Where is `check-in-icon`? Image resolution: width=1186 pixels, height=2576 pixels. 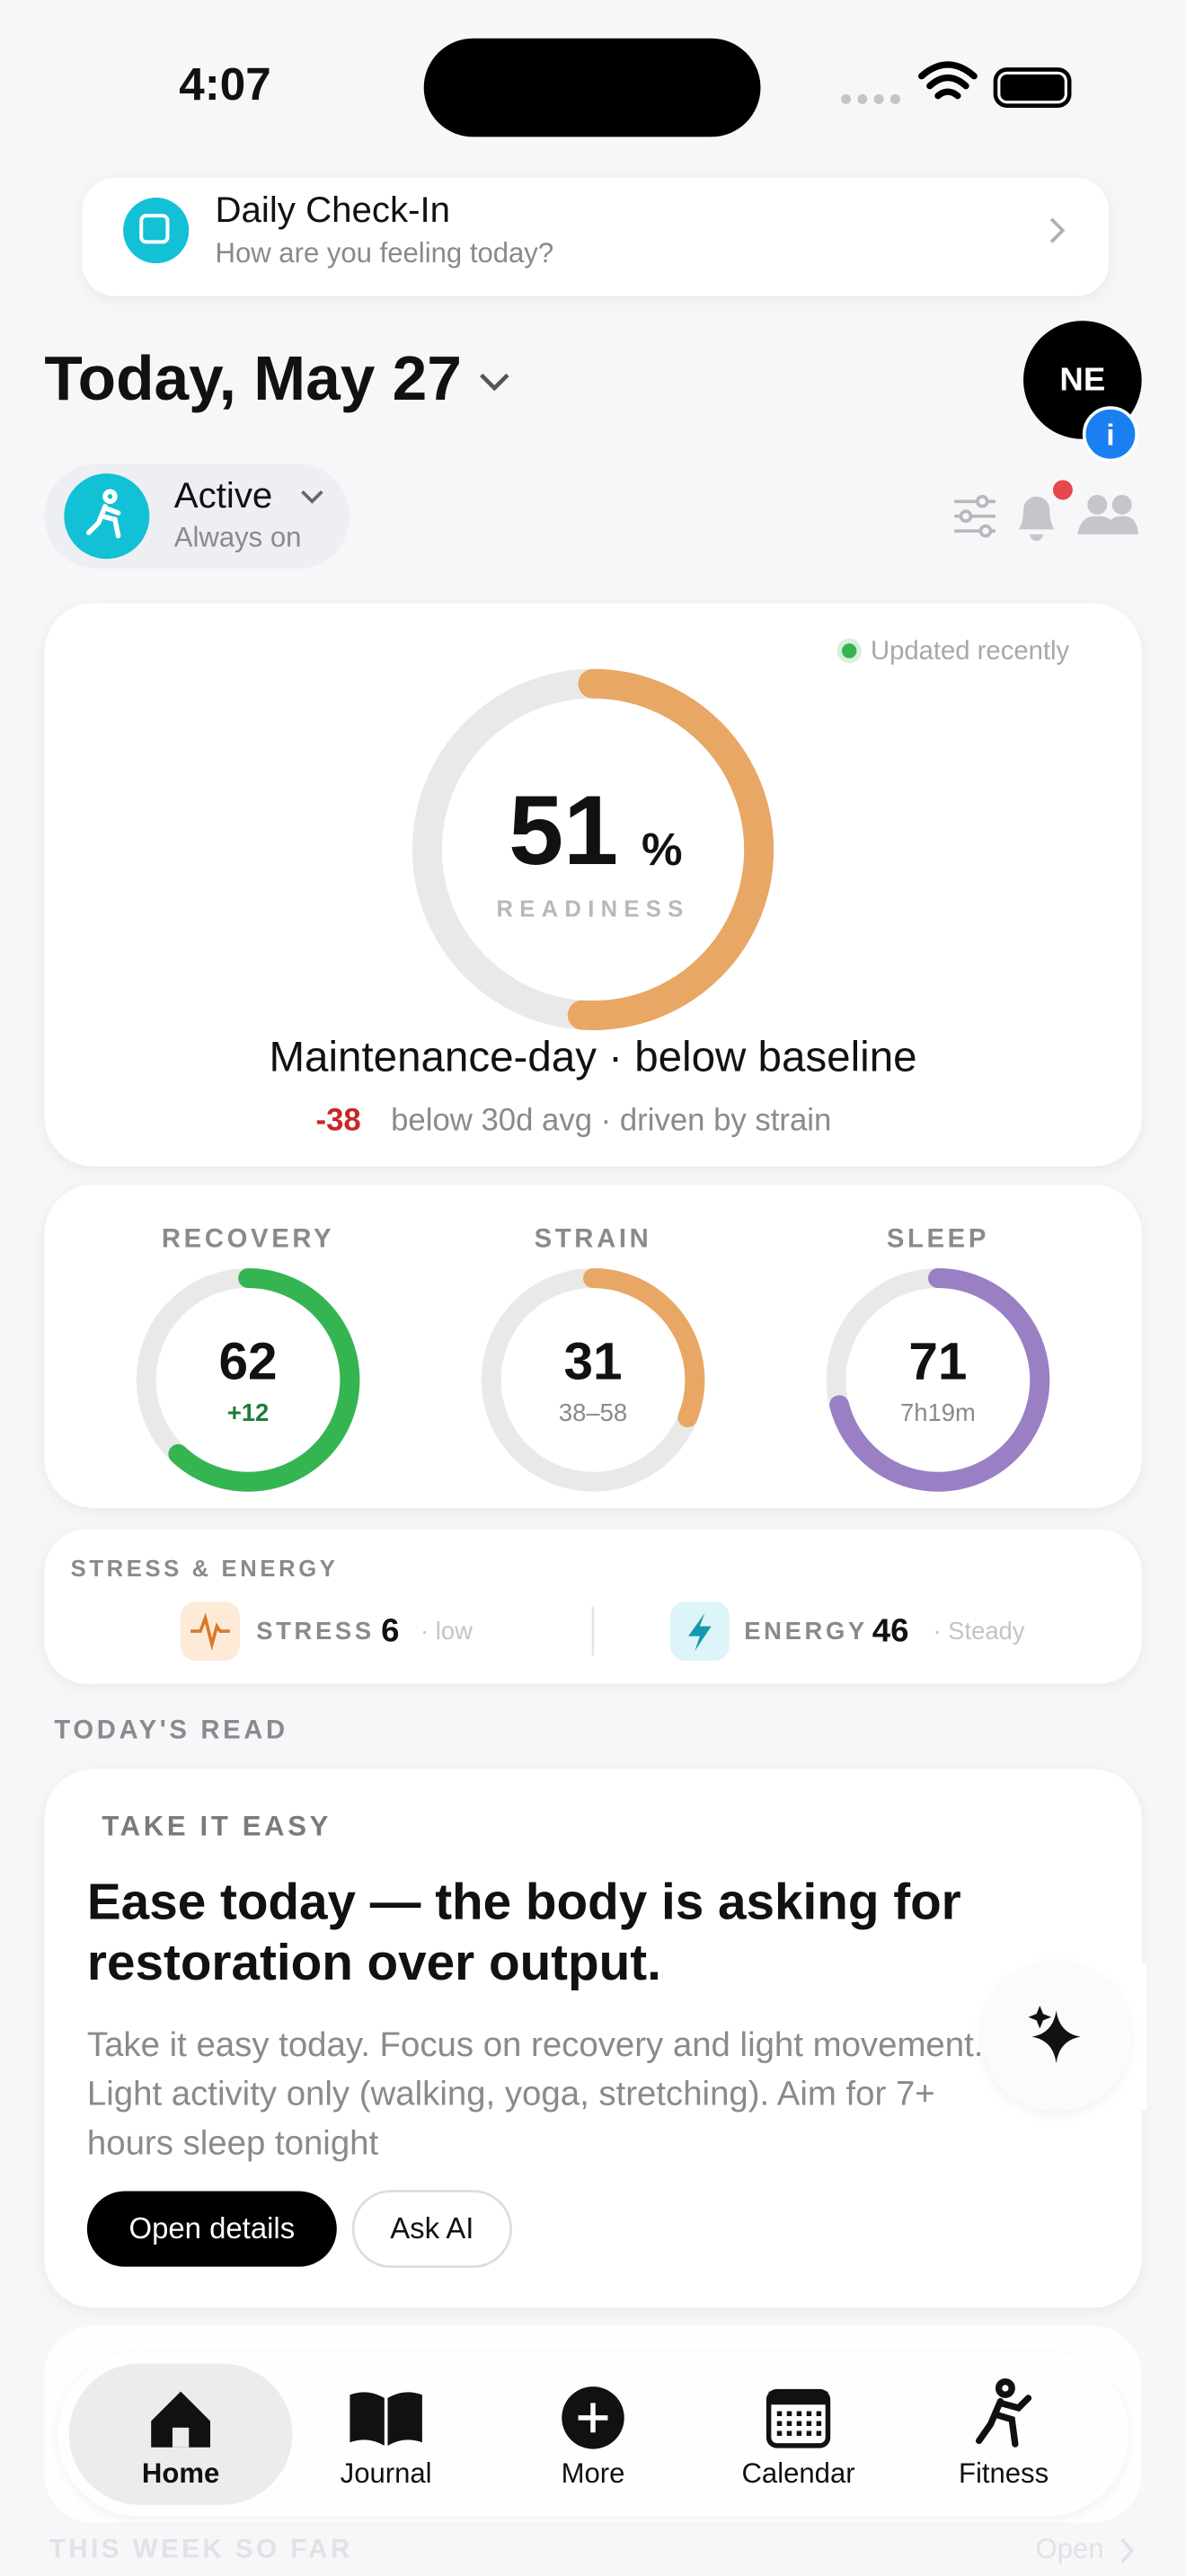
check-in-icon is located at coordinates (156, 231).